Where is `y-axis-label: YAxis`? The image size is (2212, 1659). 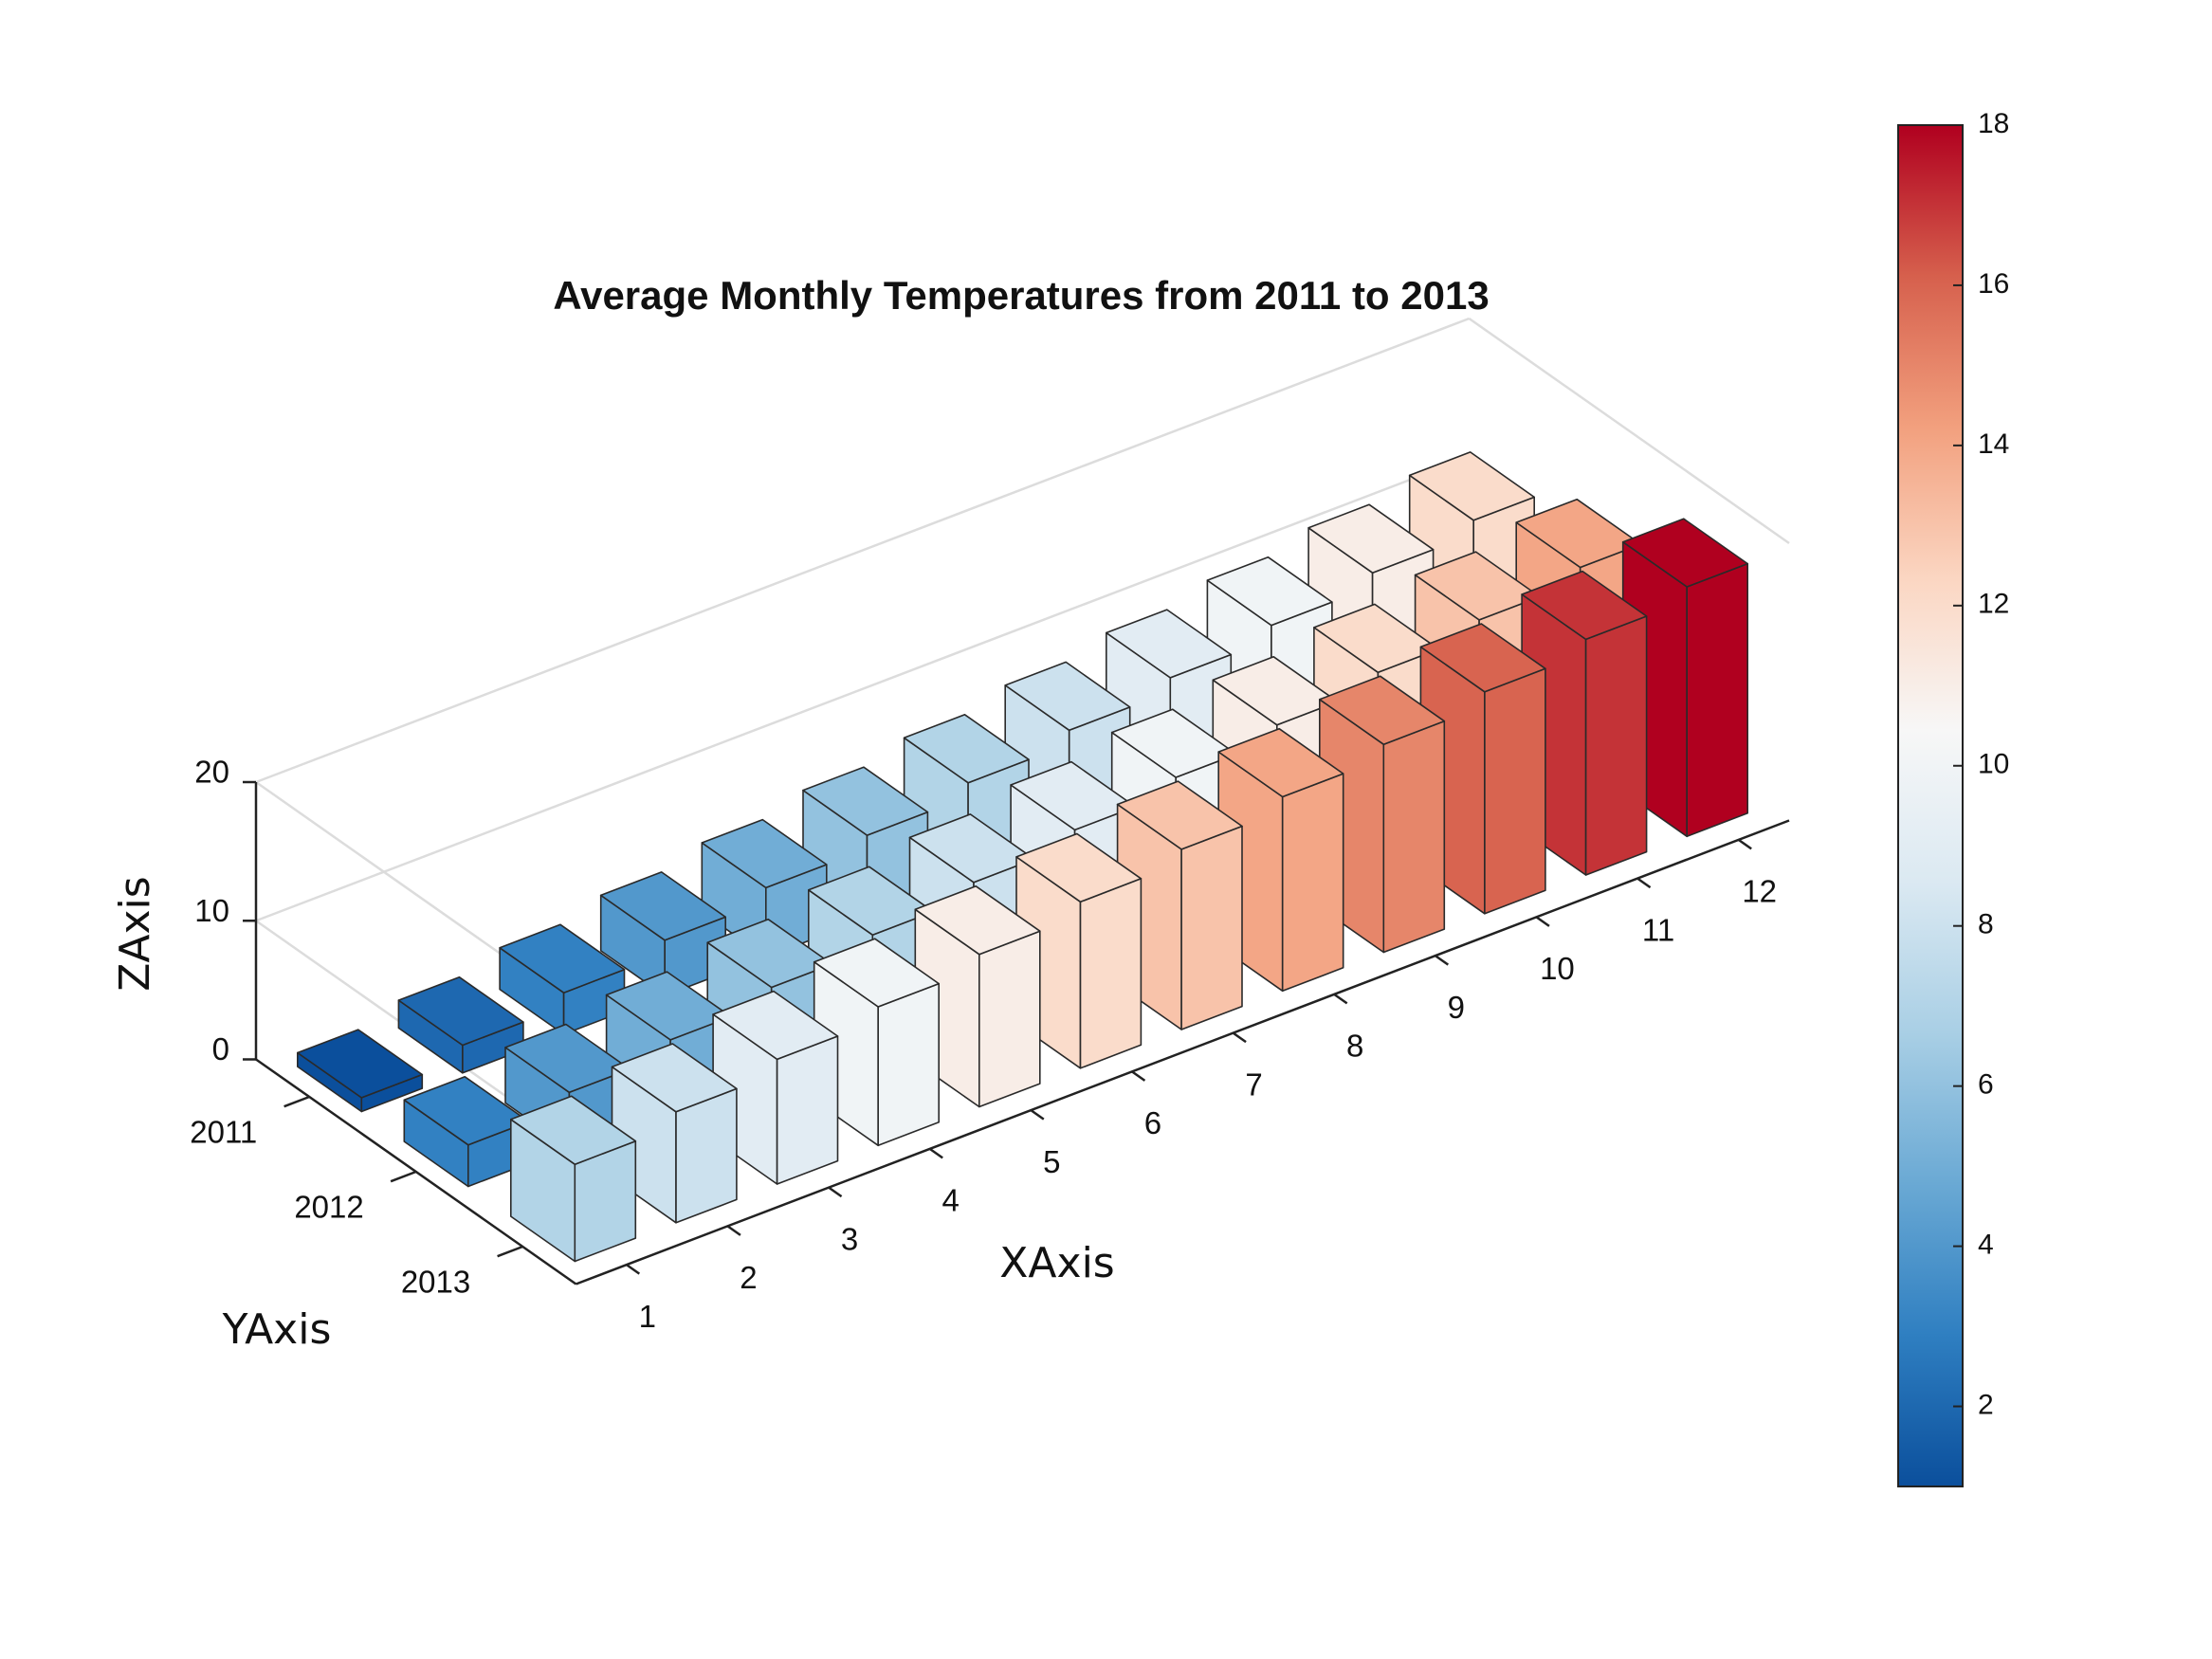
y-axis-label: YAxis is located at coordinates (277, 1329).